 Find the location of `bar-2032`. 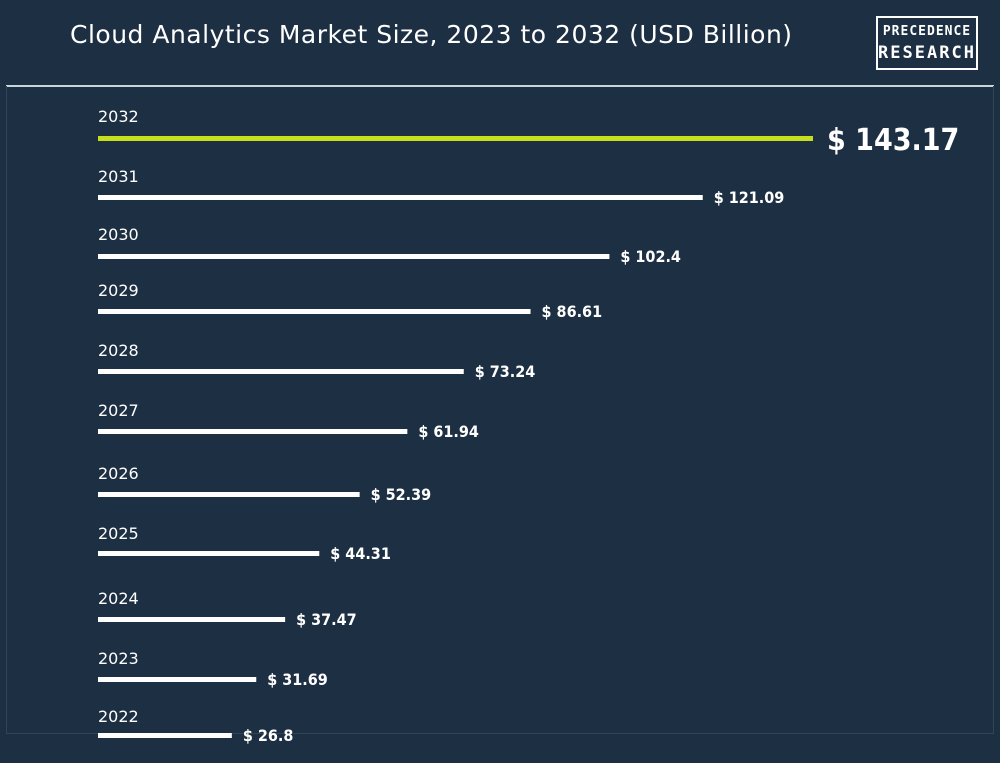

bar-2032 is located at coordinates (455, 138).